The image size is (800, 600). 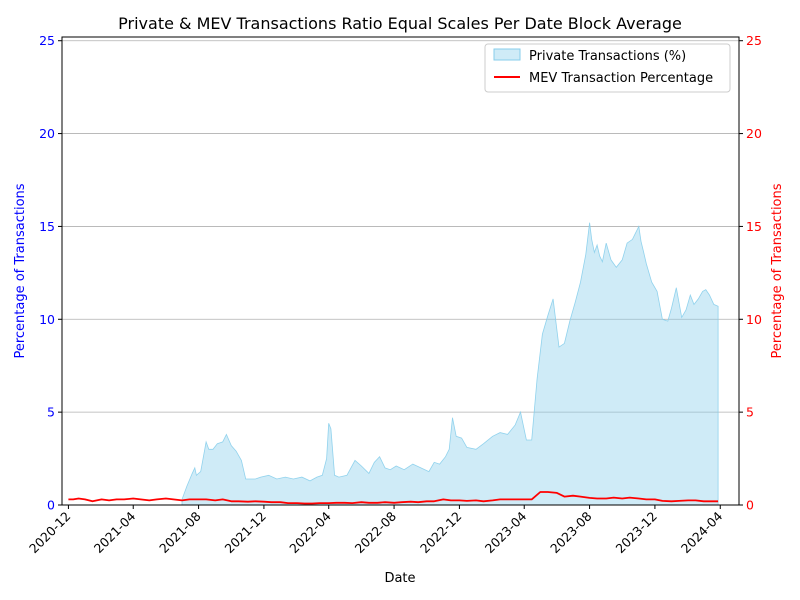 I want to click on legend-label-private: Private Transactions (%), so click(x=607, y=56).